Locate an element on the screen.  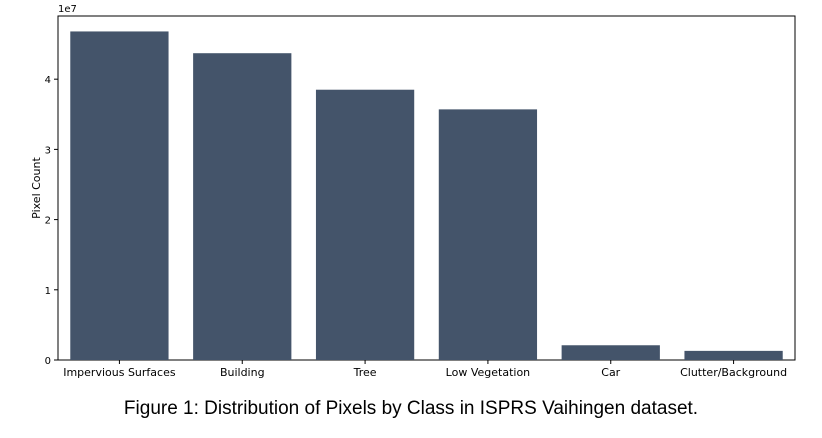
y-tick-label-1: 1 is located at coordinates (48, 291).